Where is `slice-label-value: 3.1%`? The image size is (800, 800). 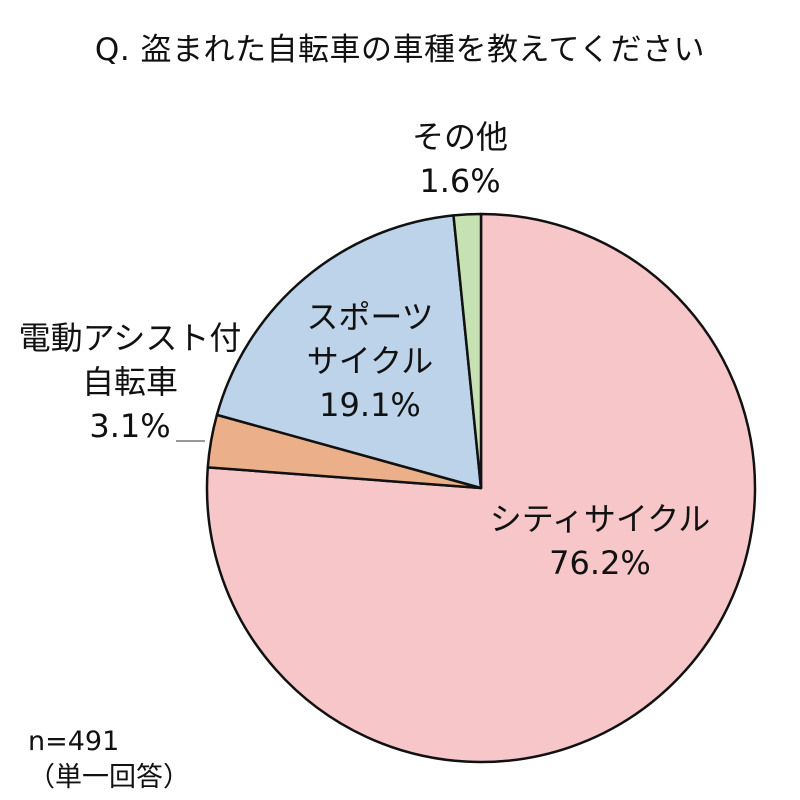 slice-label-value: 3.1% is located at coordinates (130, 426).